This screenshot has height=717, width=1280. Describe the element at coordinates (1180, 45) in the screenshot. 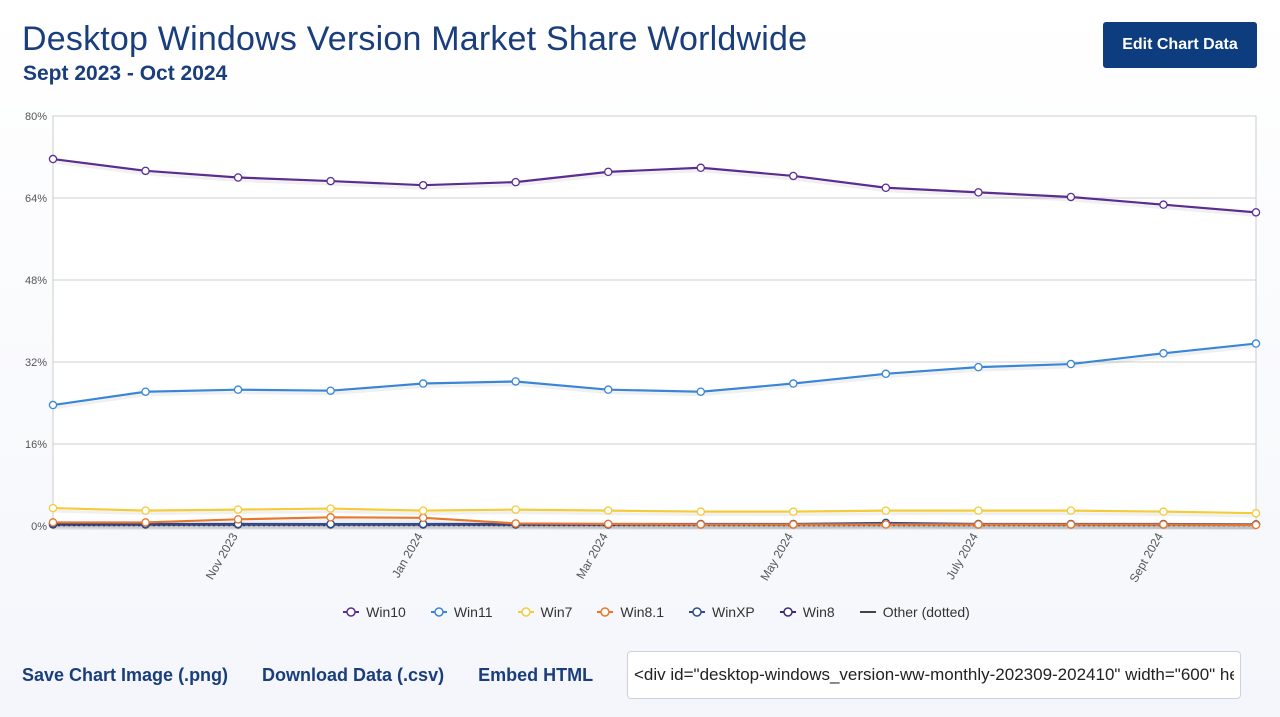

I see `edit-chart-data-button: Edit Chart Data` at that location.